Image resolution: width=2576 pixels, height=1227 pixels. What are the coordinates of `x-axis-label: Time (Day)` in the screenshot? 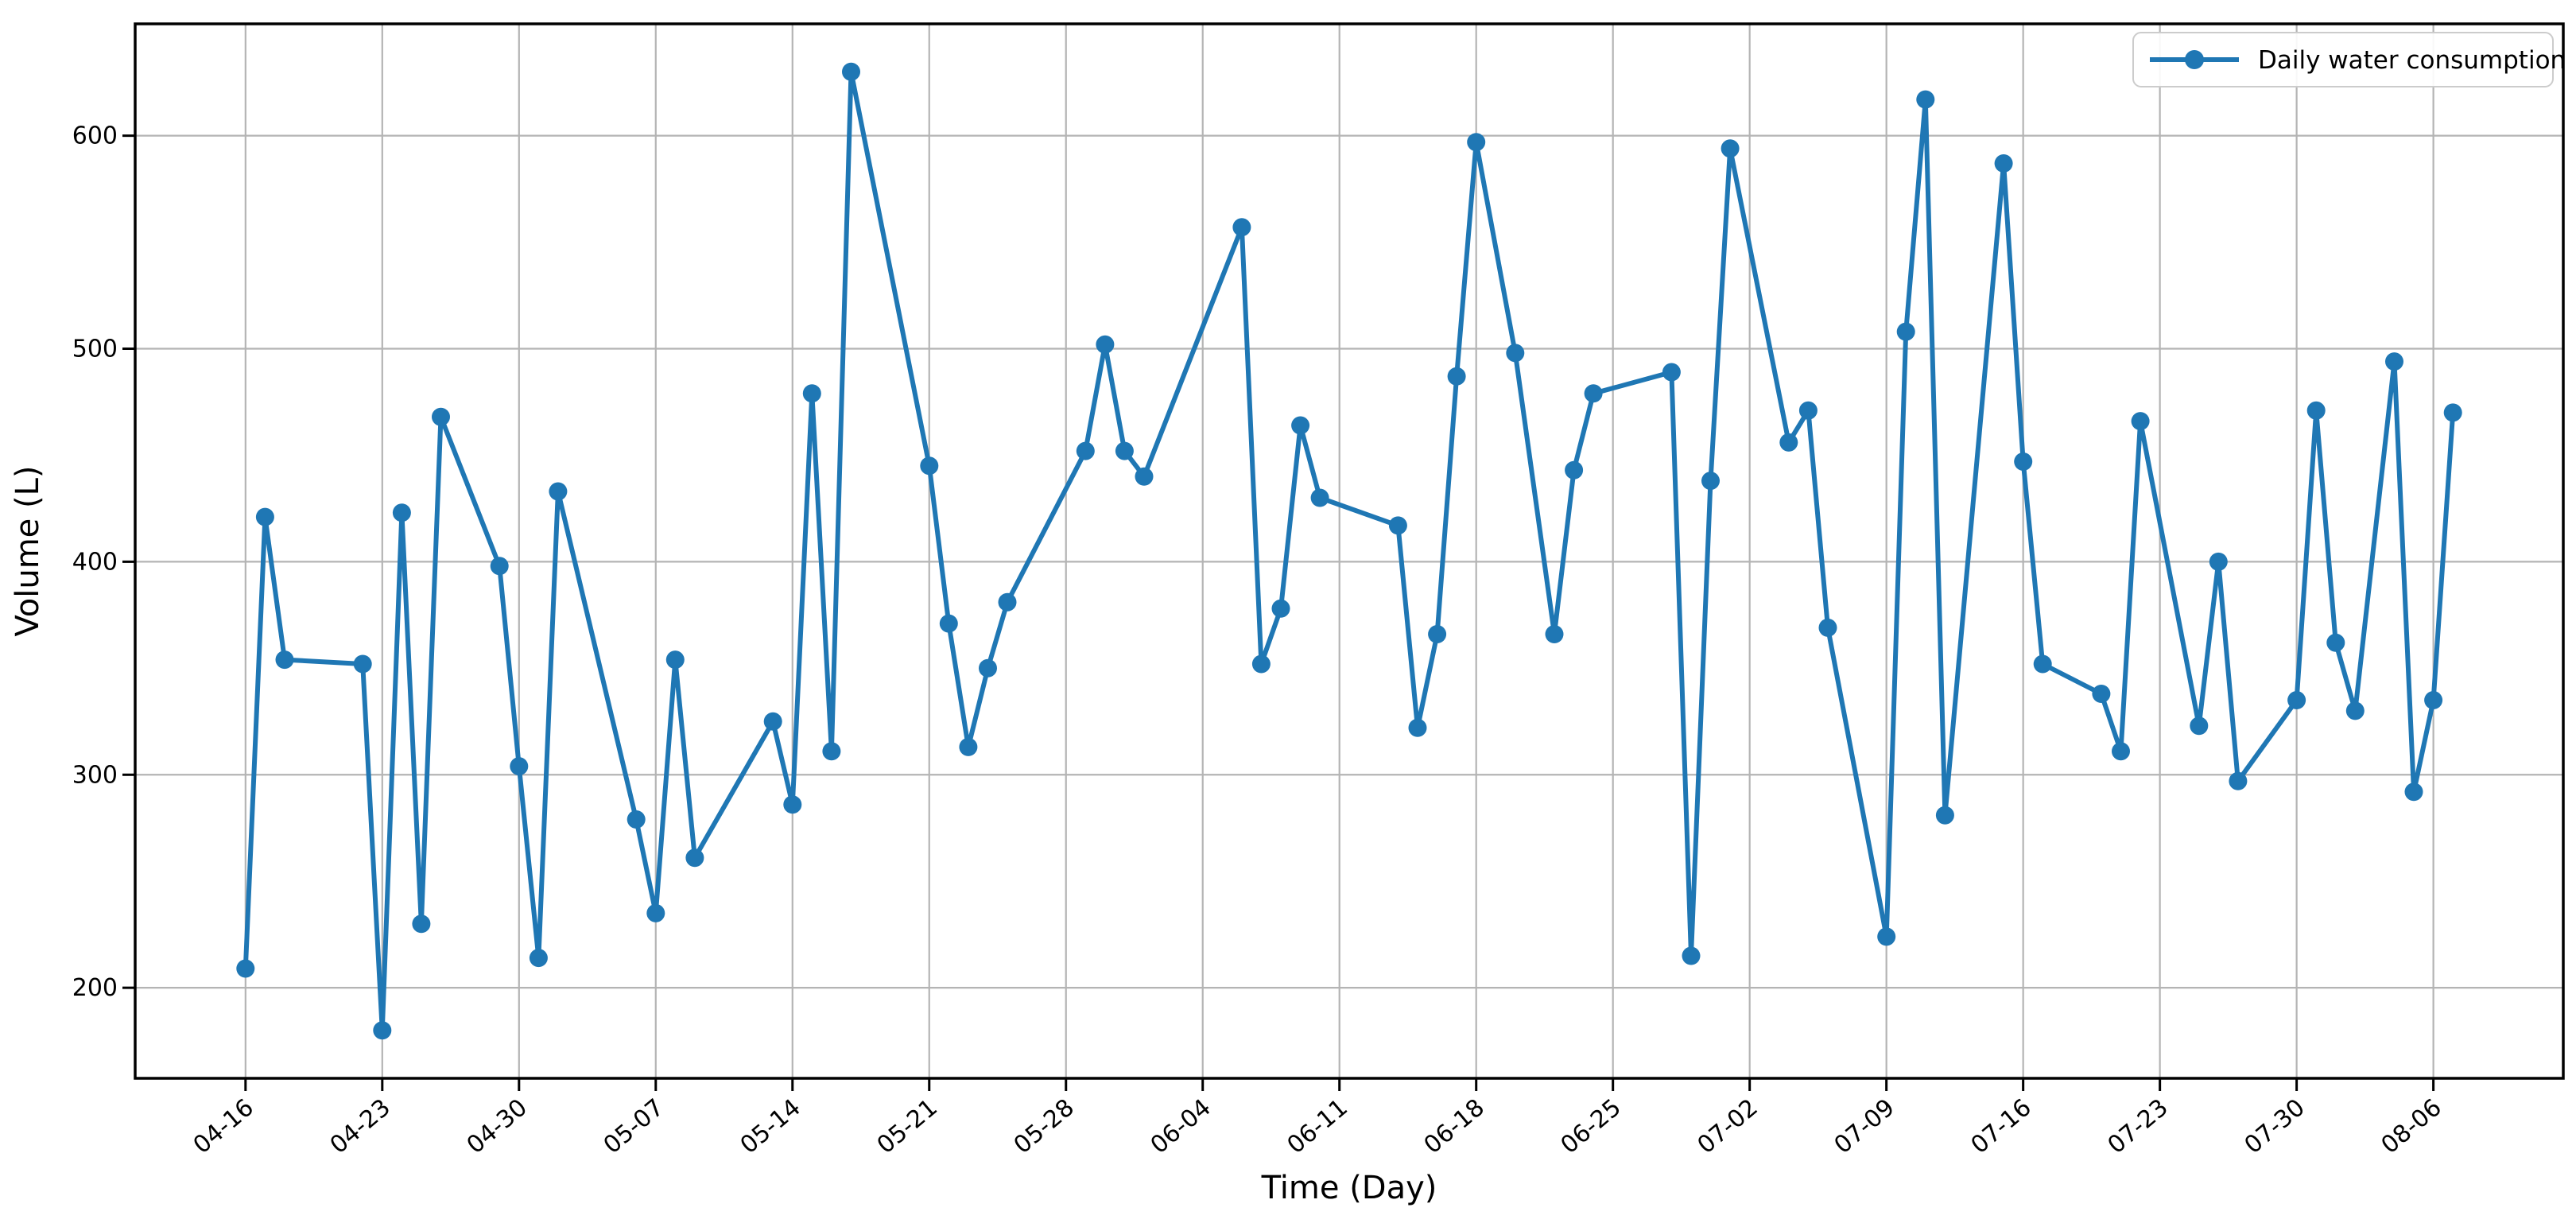 It's located at (1349, 1188).